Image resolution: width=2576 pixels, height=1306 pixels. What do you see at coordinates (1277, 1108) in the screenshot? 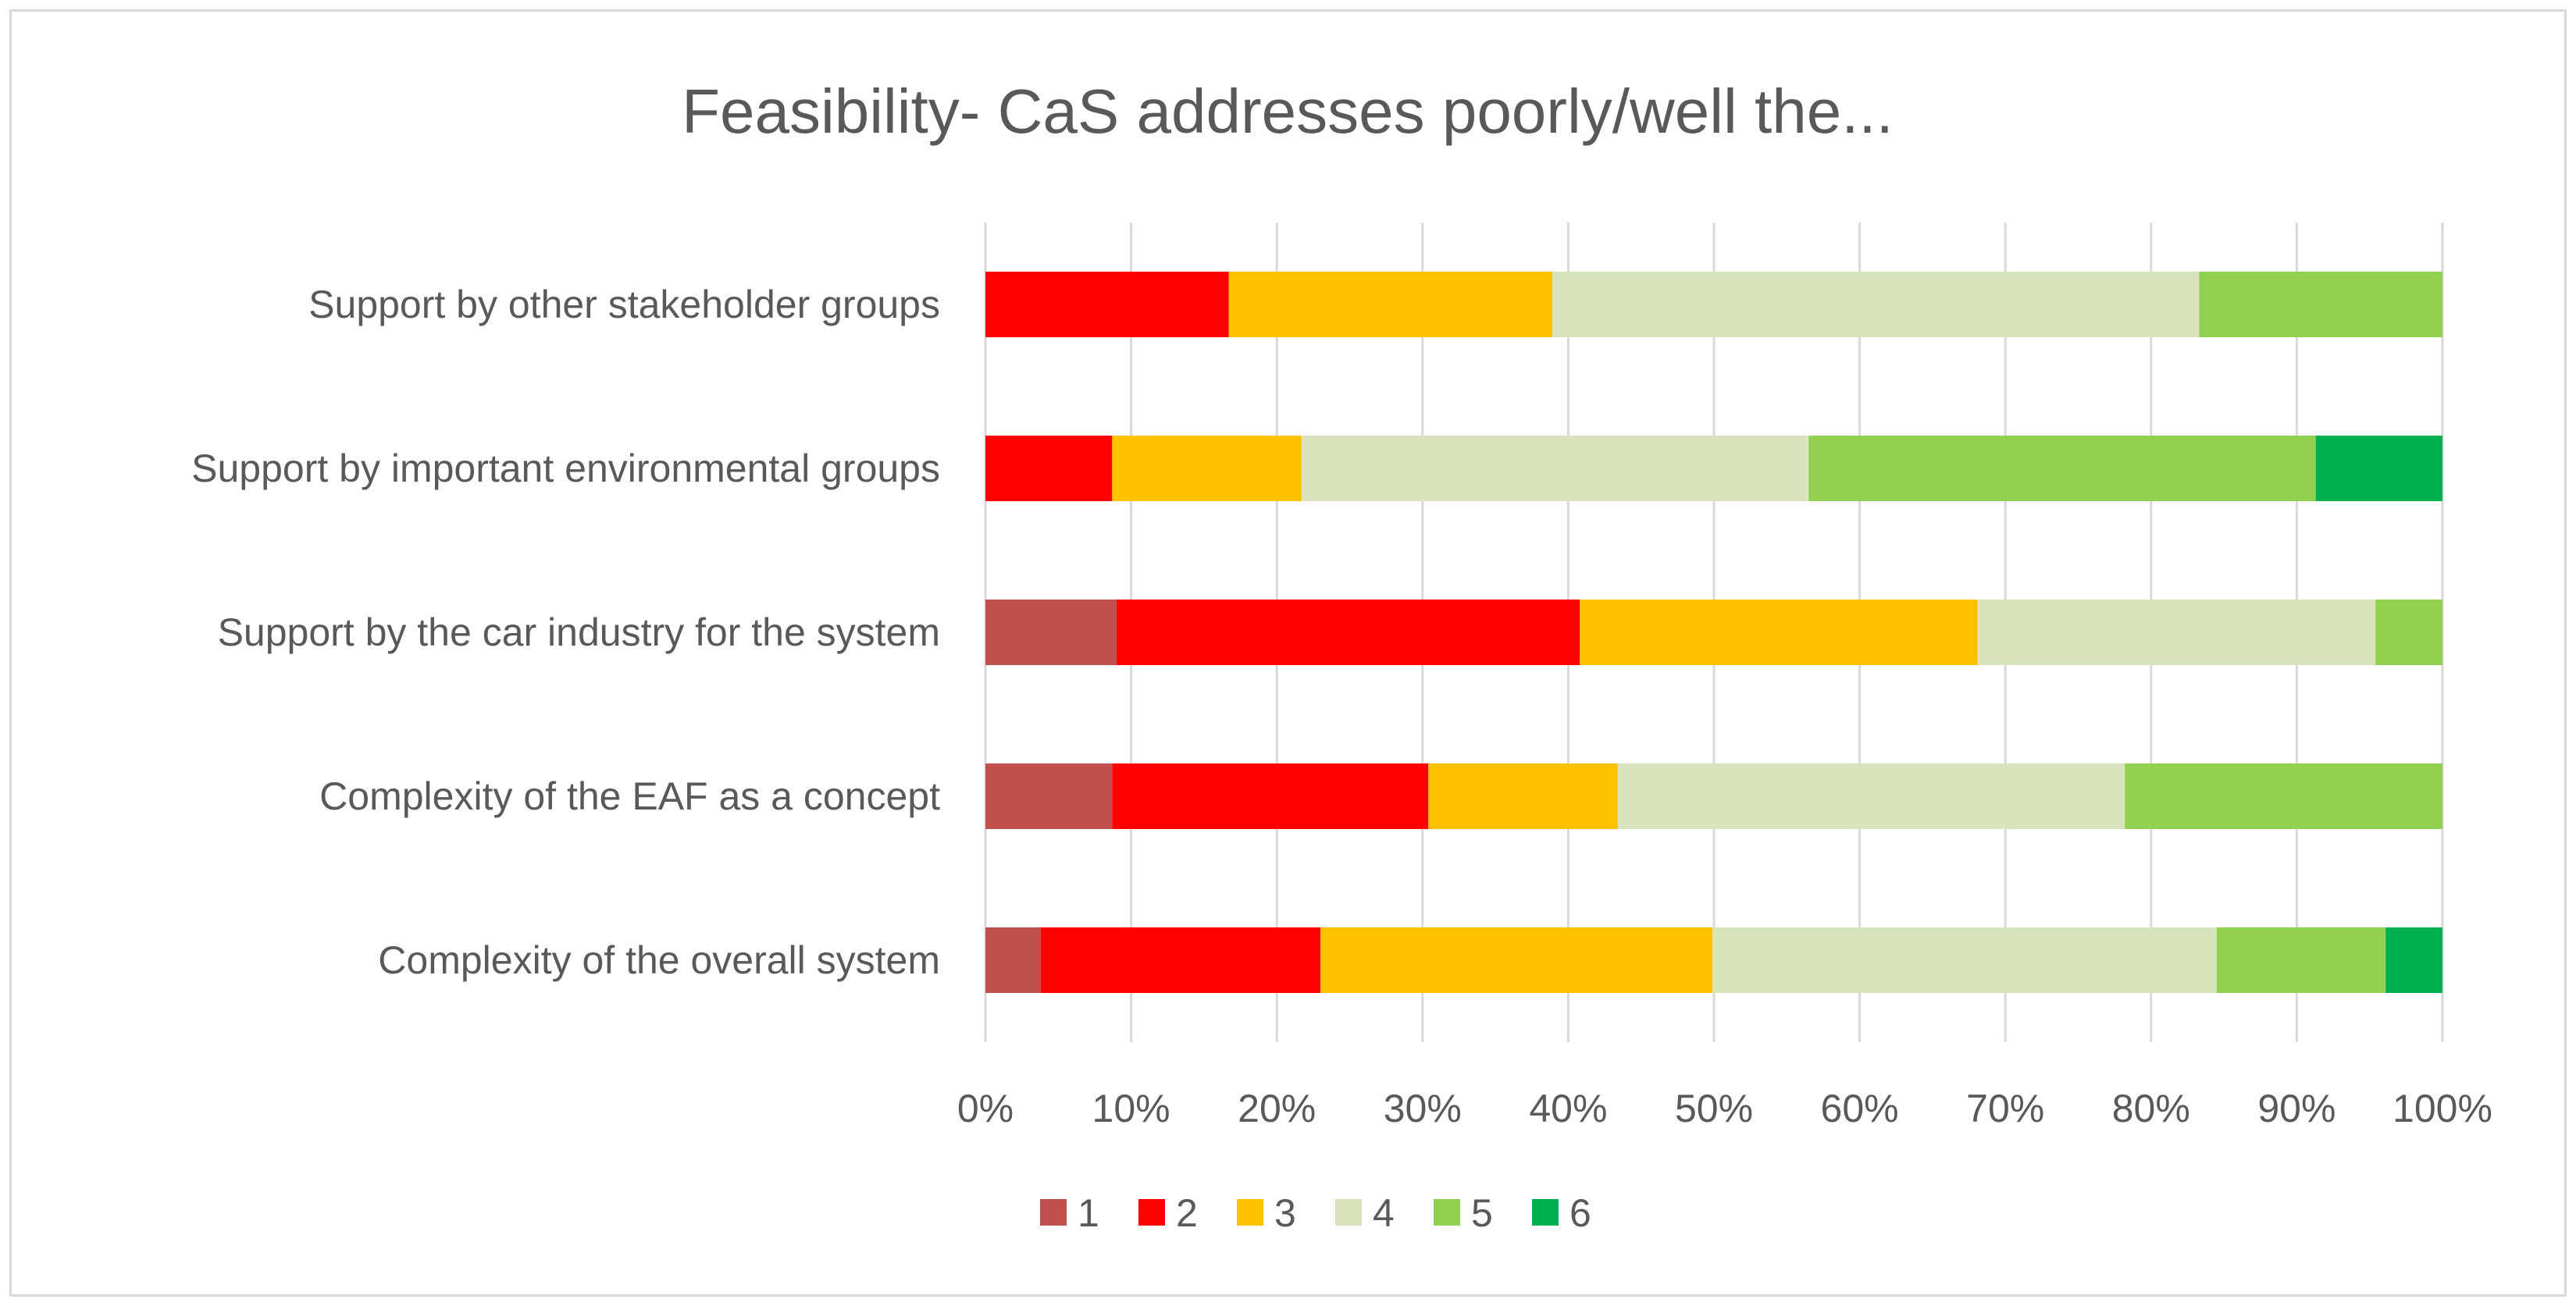
I see `x-tick-label: 20%` at bounding box center [1277, 1108].